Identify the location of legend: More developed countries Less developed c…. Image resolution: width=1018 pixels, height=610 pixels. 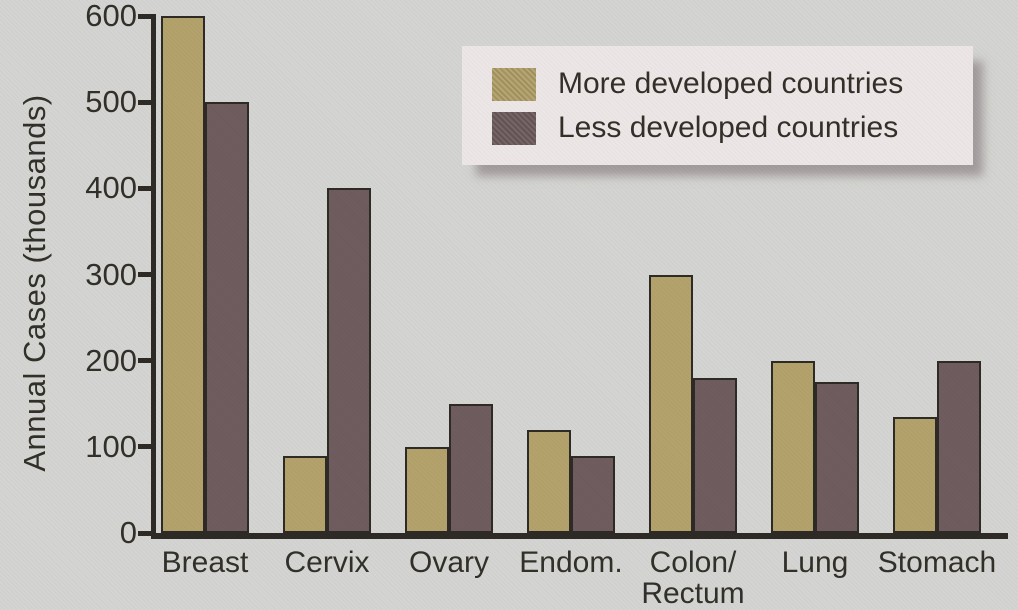
(717, 105).